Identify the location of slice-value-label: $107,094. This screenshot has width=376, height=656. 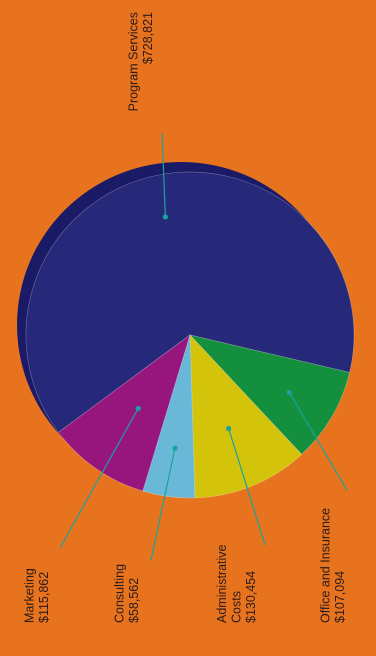
(340, 597).